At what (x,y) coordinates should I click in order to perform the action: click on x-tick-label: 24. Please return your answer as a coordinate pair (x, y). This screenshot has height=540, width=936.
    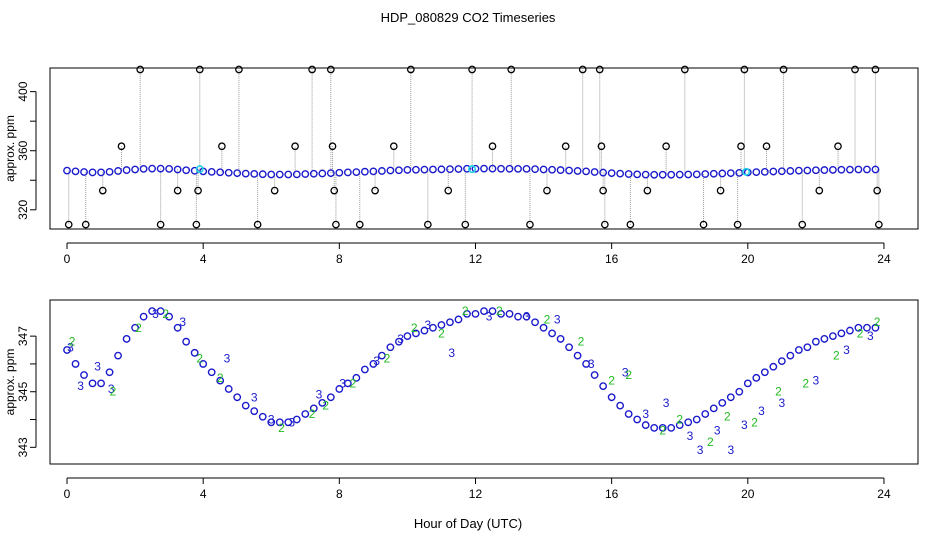
    Looking at the image, I should click on (884, 259).